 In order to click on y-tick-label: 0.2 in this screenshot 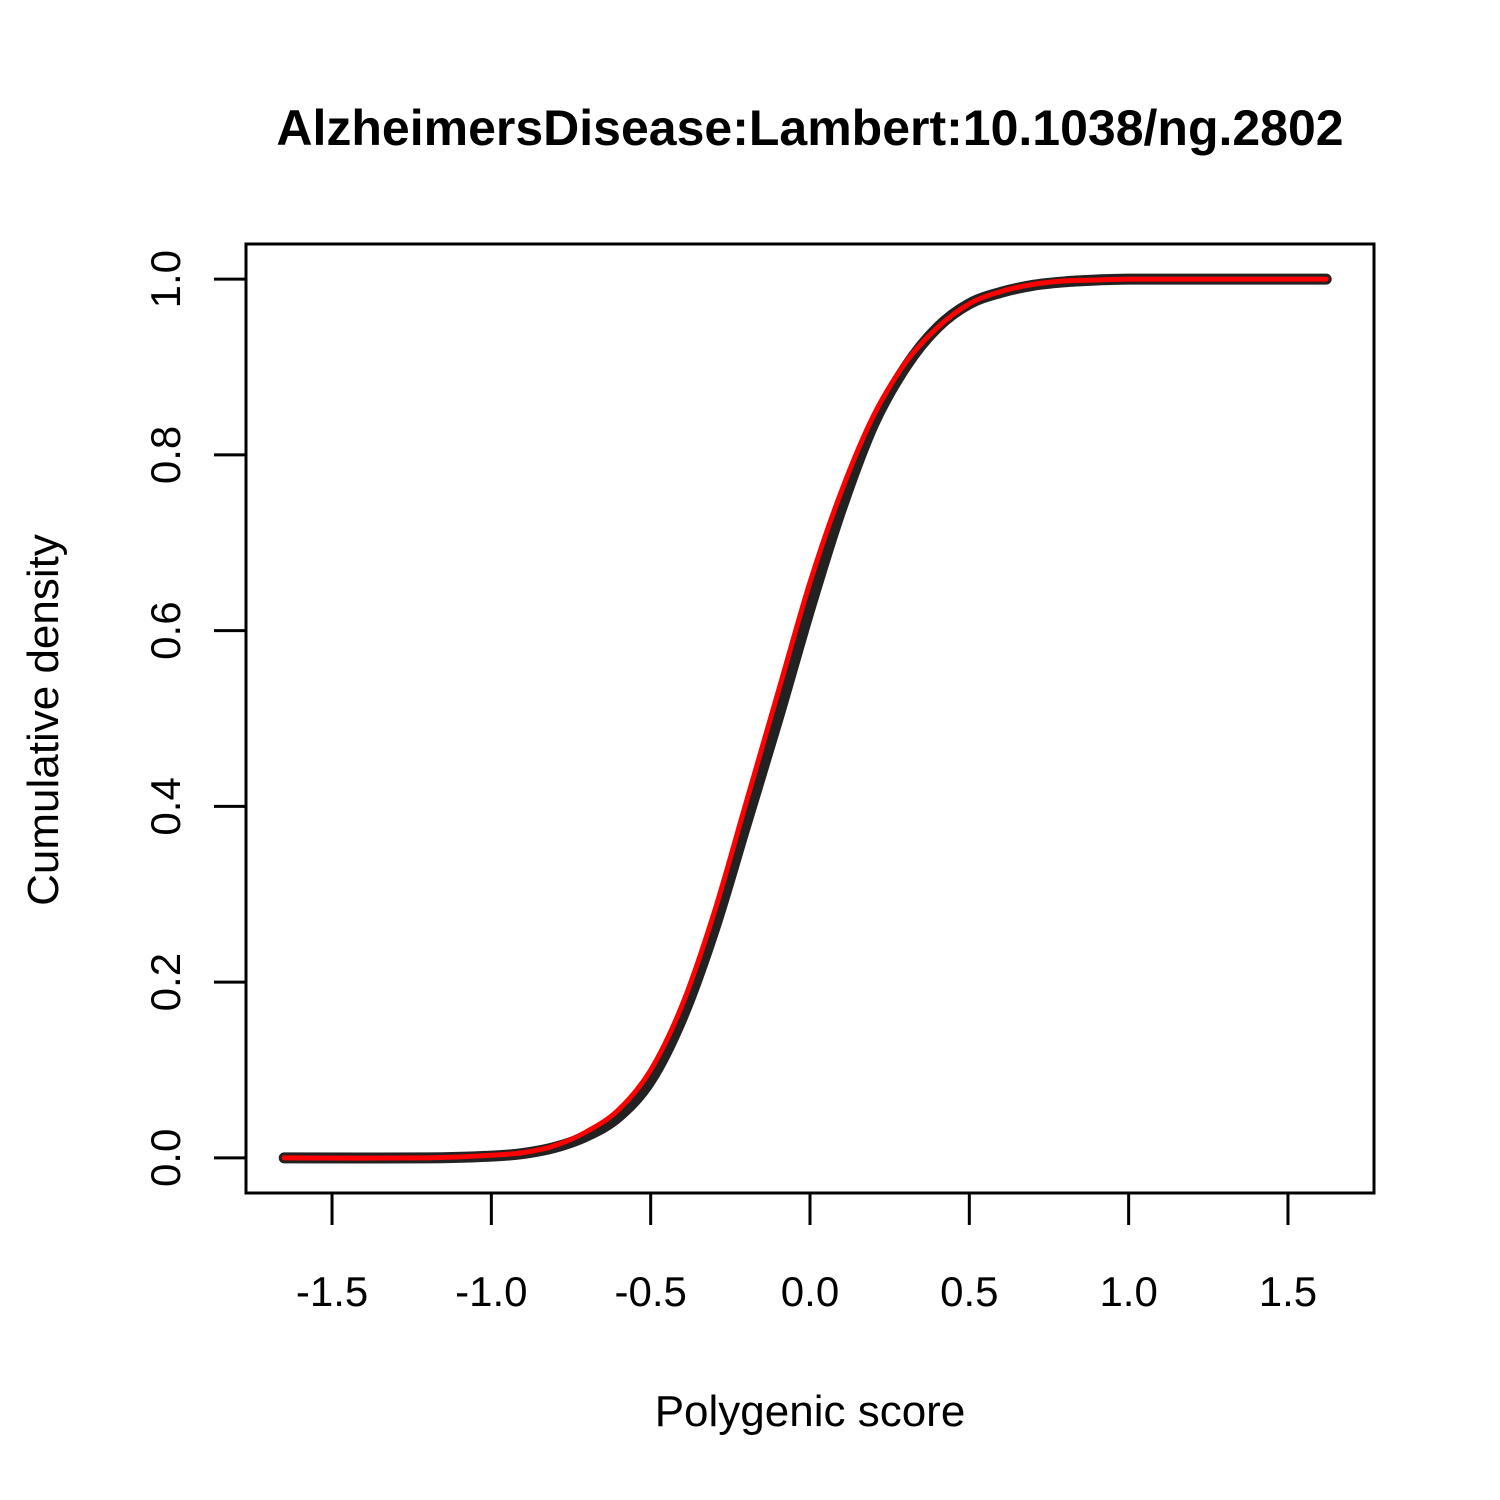, I will do `click(165, 982)`.